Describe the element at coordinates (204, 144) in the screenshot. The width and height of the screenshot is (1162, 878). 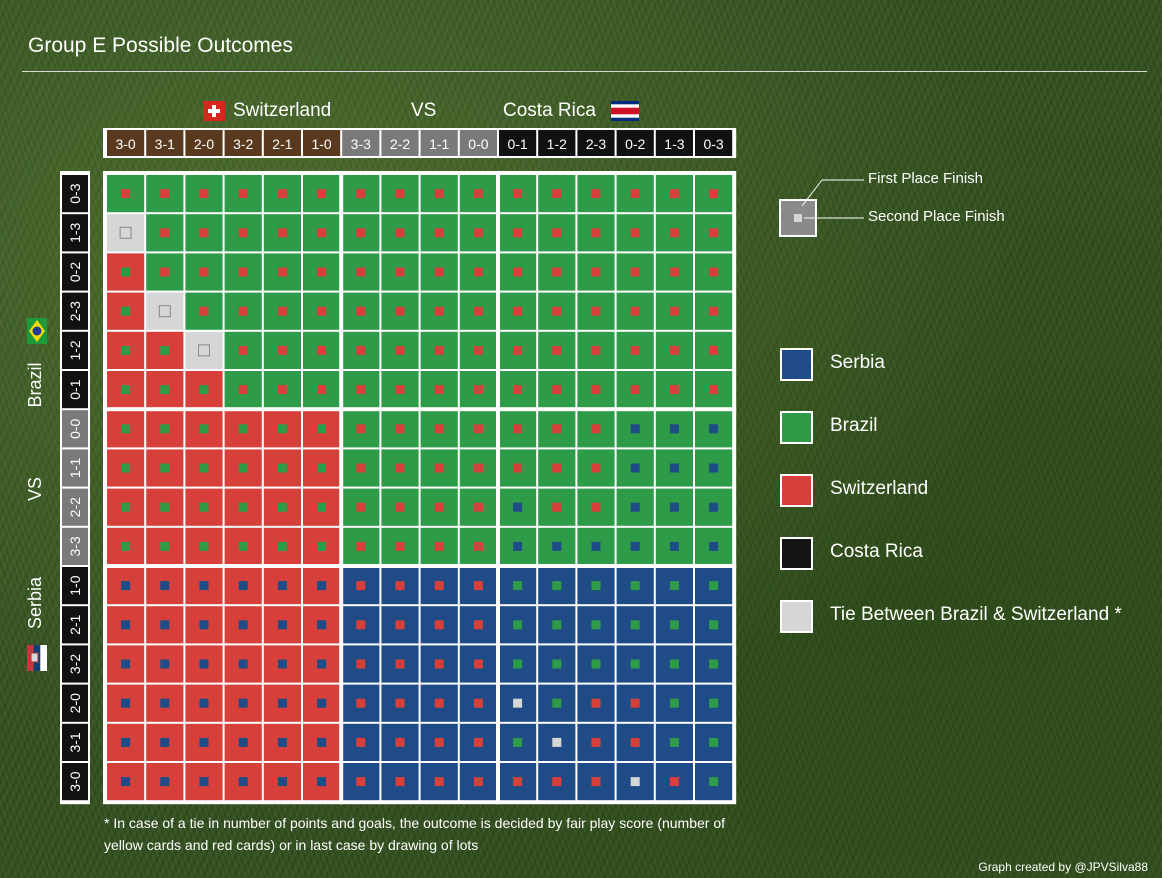
I see `column-tick-label: 2-0` at that location.